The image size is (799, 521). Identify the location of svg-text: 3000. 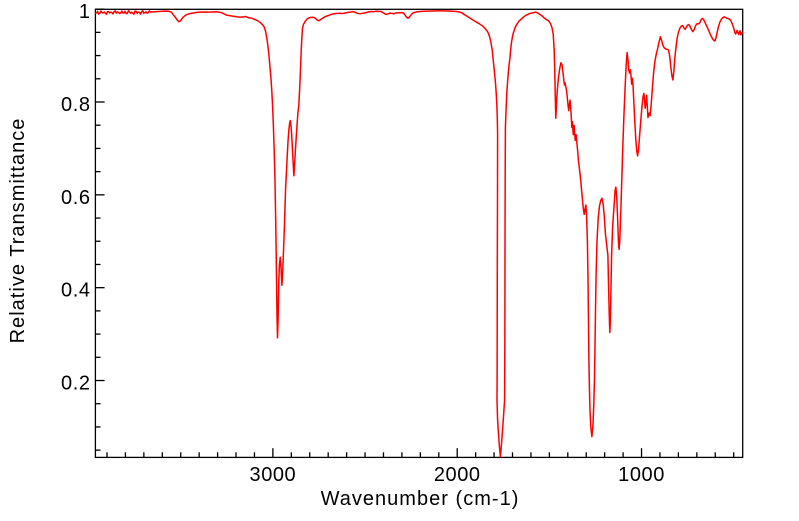
(273, 475).